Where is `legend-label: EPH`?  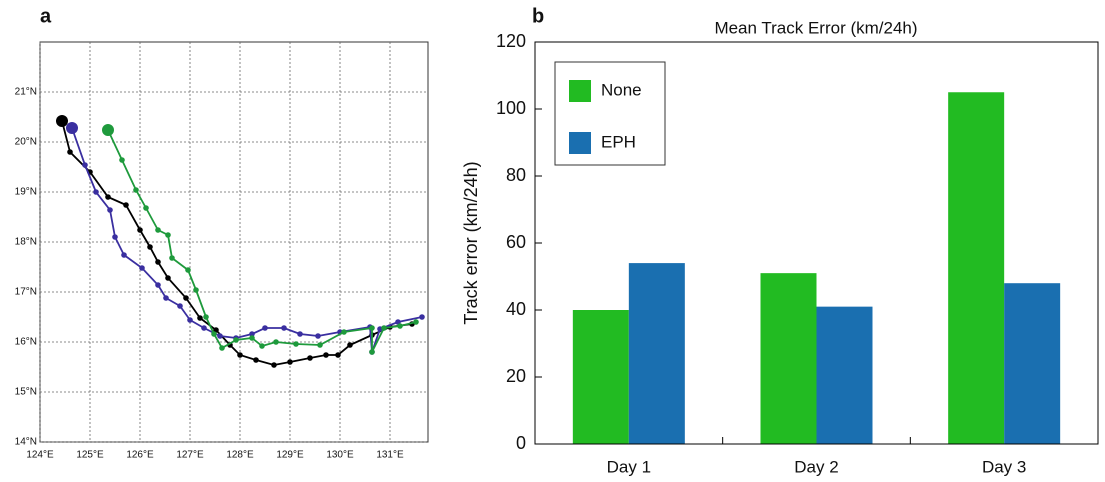 legend-label: EPH is located at coordinates (618, 141).